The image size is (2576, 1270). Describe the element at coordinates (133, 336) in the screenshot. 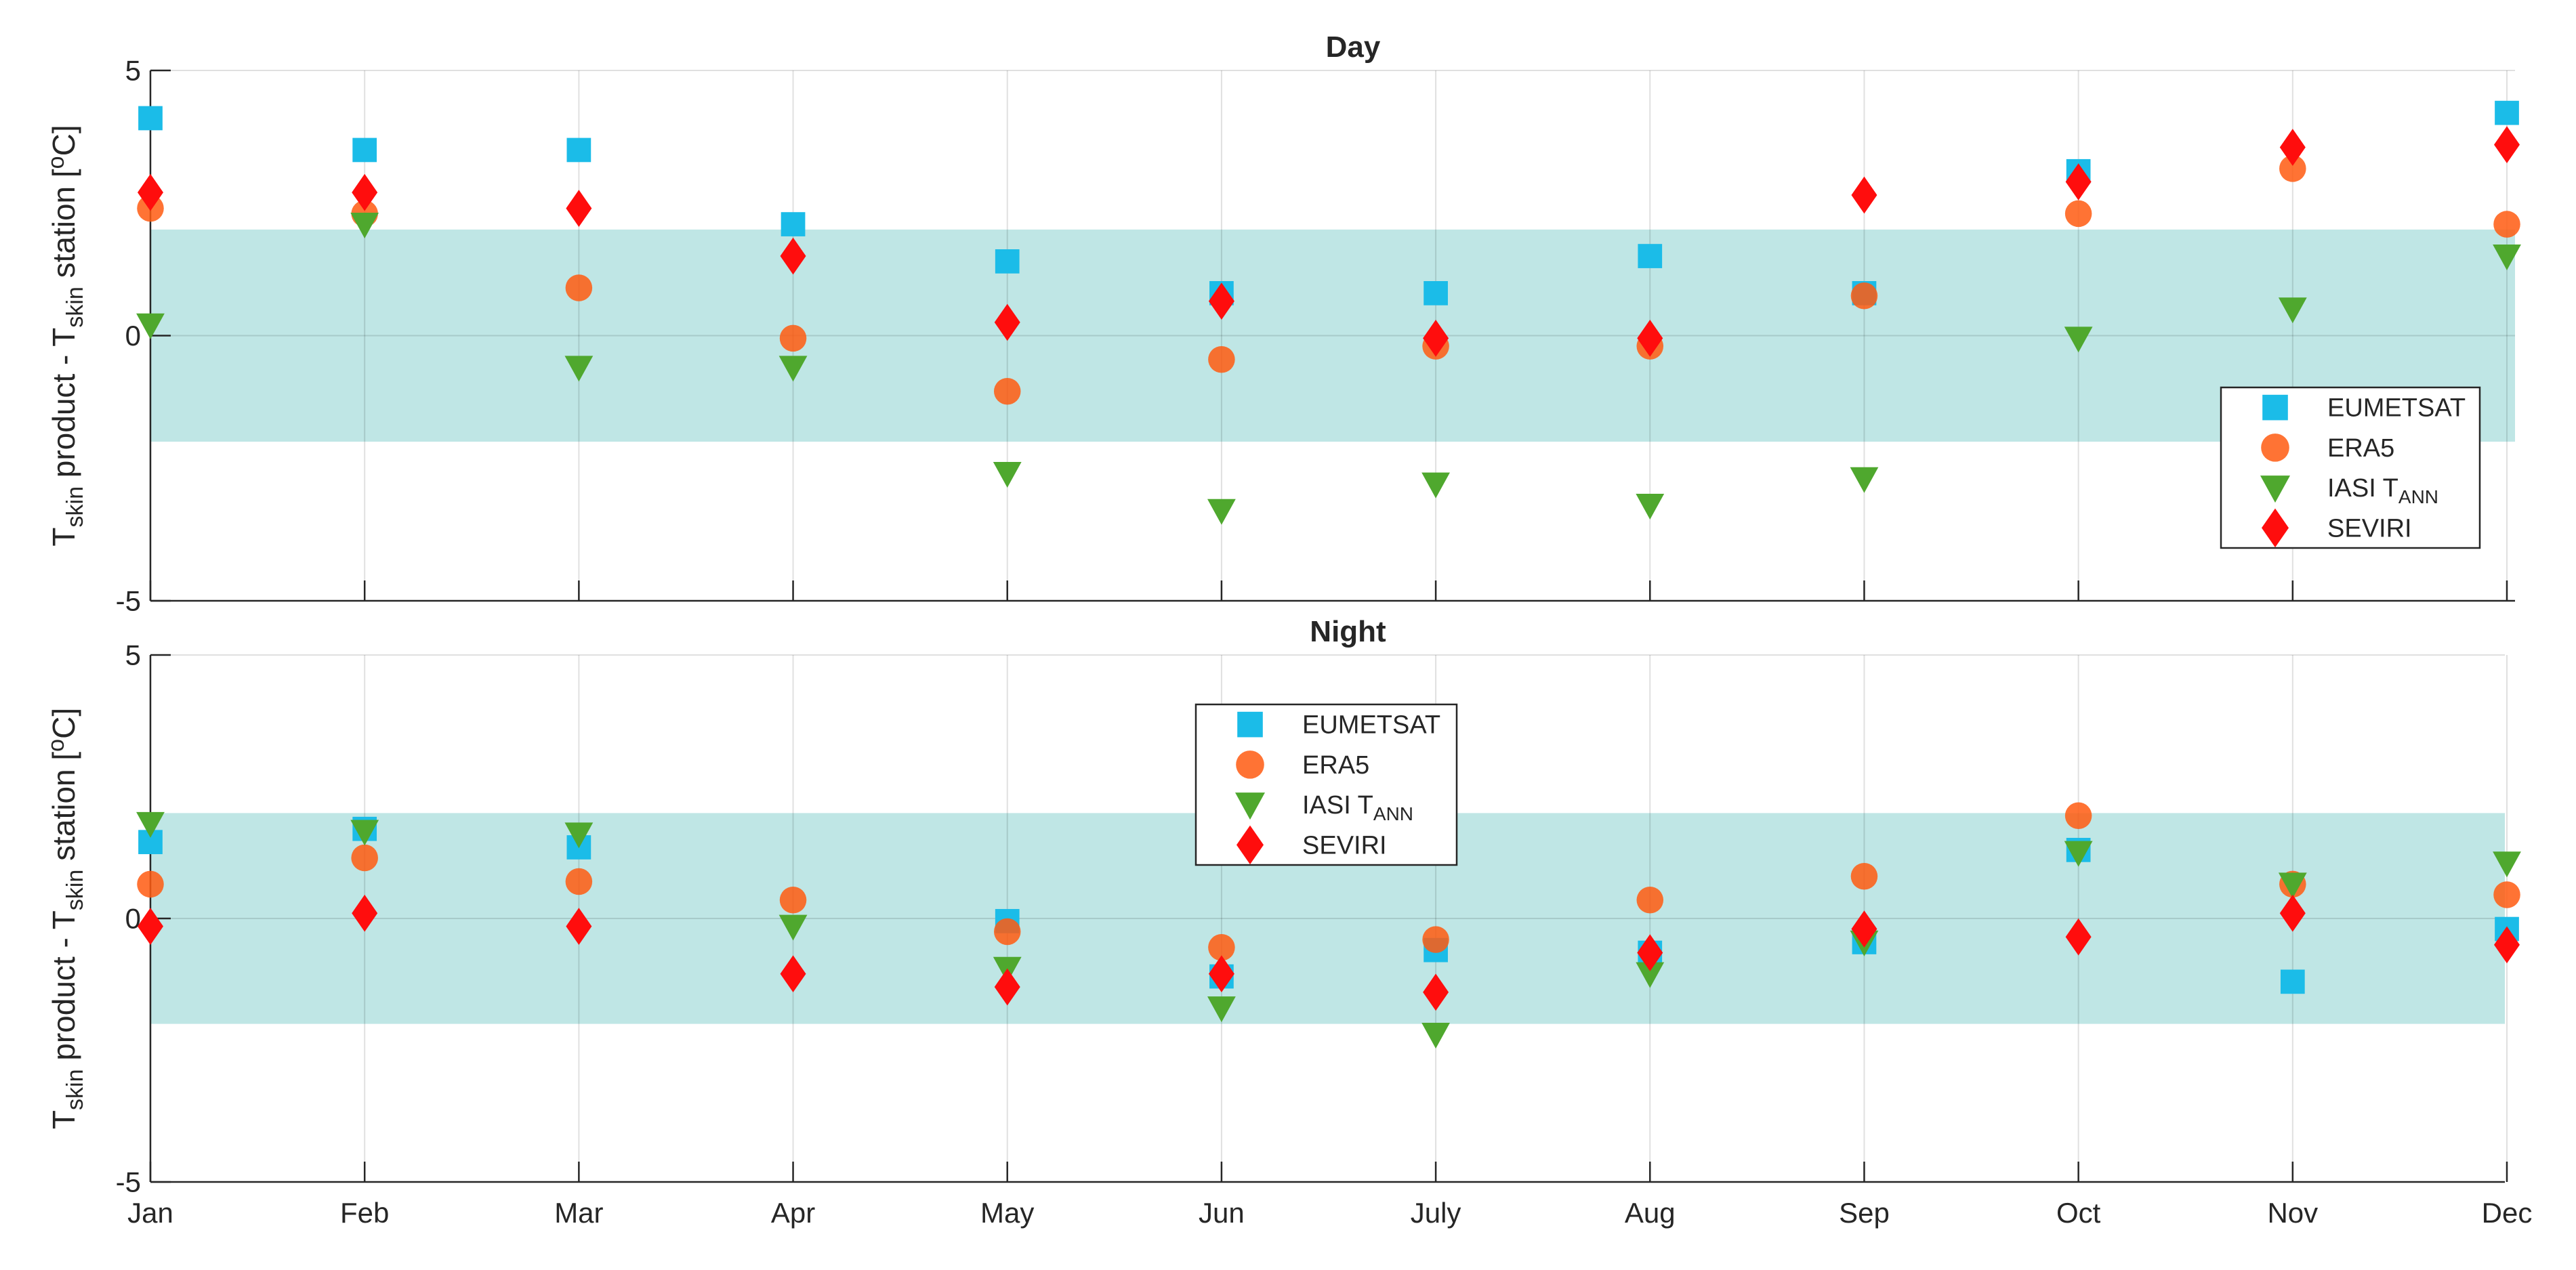

I see `day-y-tick-label: 0` at that location.